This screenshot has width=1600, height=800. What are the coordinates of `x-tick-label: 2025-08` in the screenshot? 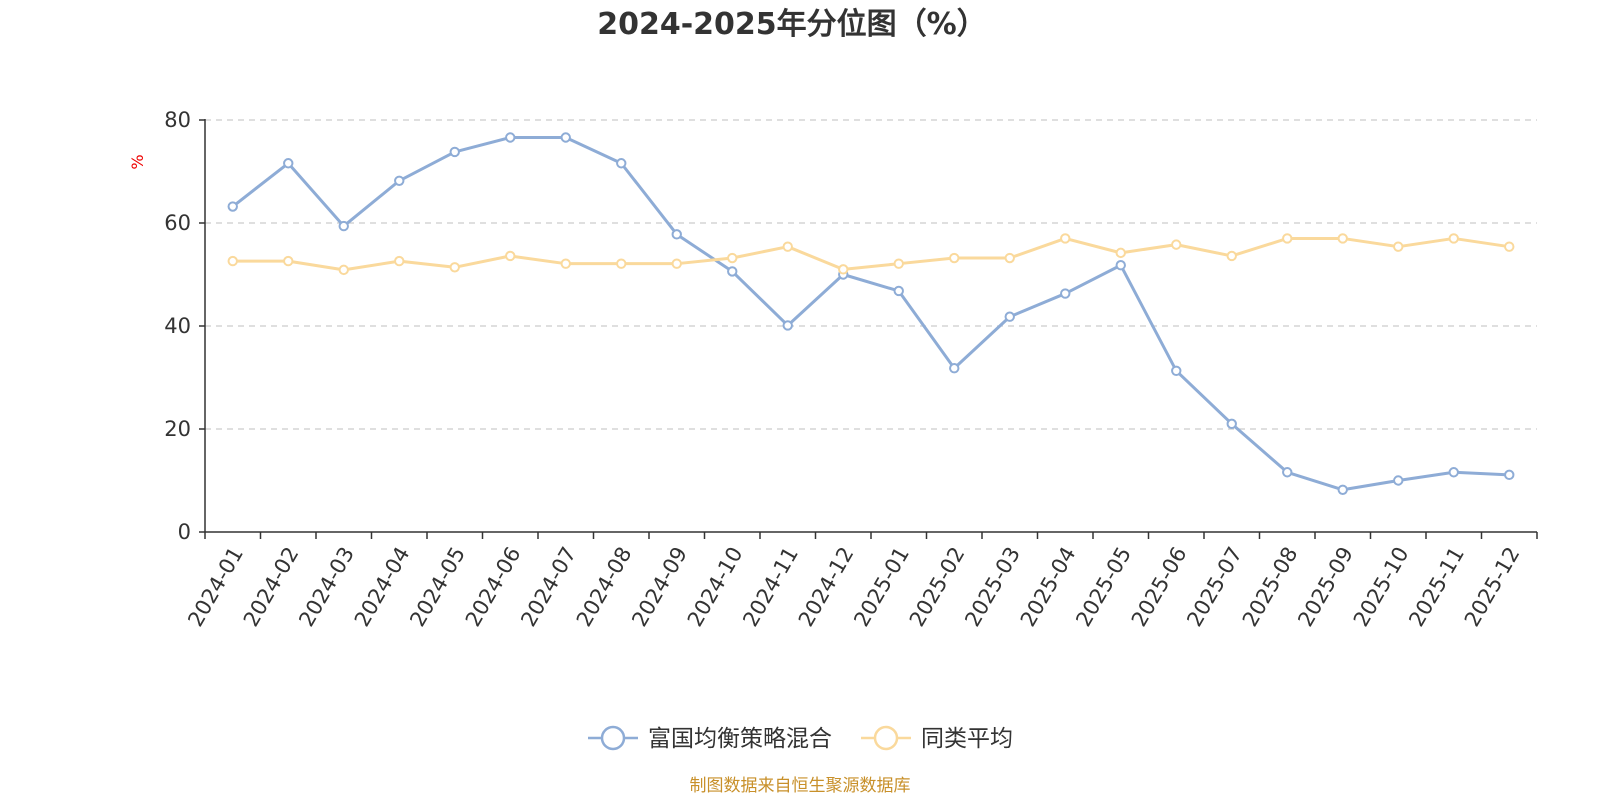 It's located at (1270, 587).